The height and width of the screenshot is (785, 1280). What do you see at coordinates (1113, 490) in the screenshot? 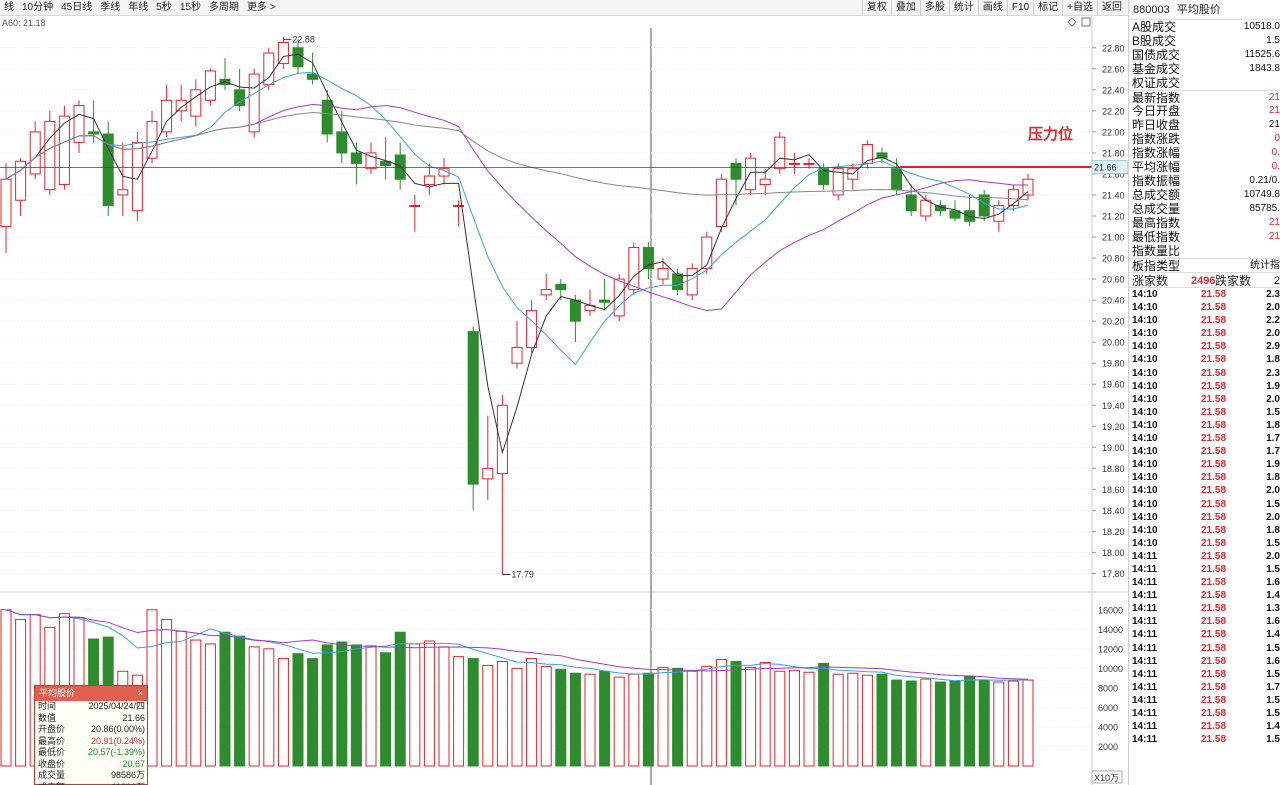
I see `price-tick-label: 18.60` at bounding box center [1113, 490].